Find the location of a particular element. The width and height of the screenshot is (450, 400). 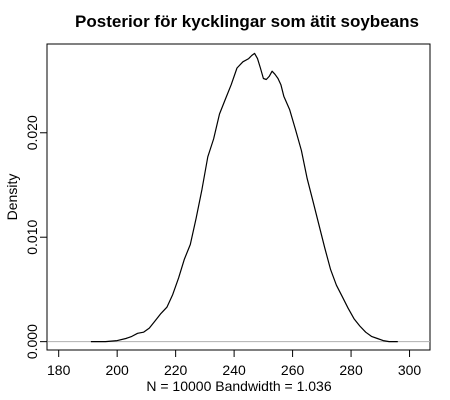

y-tick-label: 0.020 is located at coordinates (32, 132).